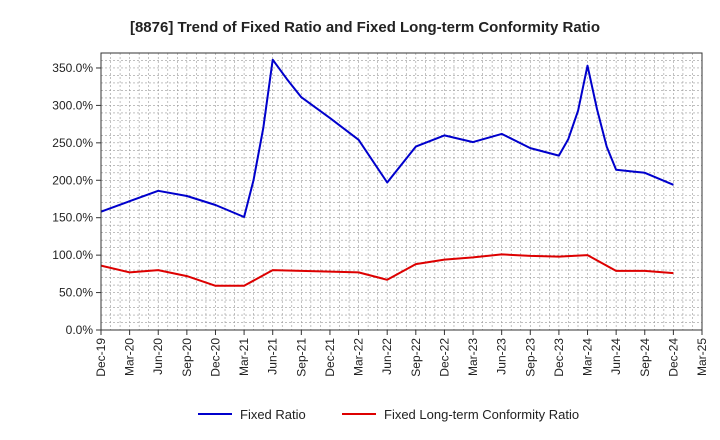 The image size is (720, 440). I want to click on x-tick-label: Dec-22, so click(444, 357).